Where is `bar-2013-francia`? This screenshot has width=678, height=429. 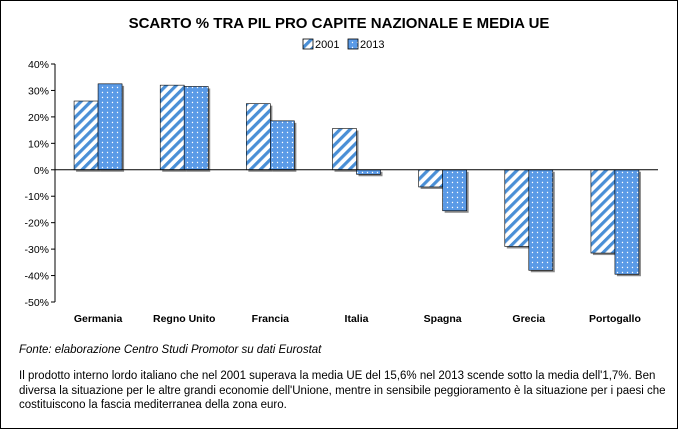 bar-2013-francia is located at coordinates (282, 145).